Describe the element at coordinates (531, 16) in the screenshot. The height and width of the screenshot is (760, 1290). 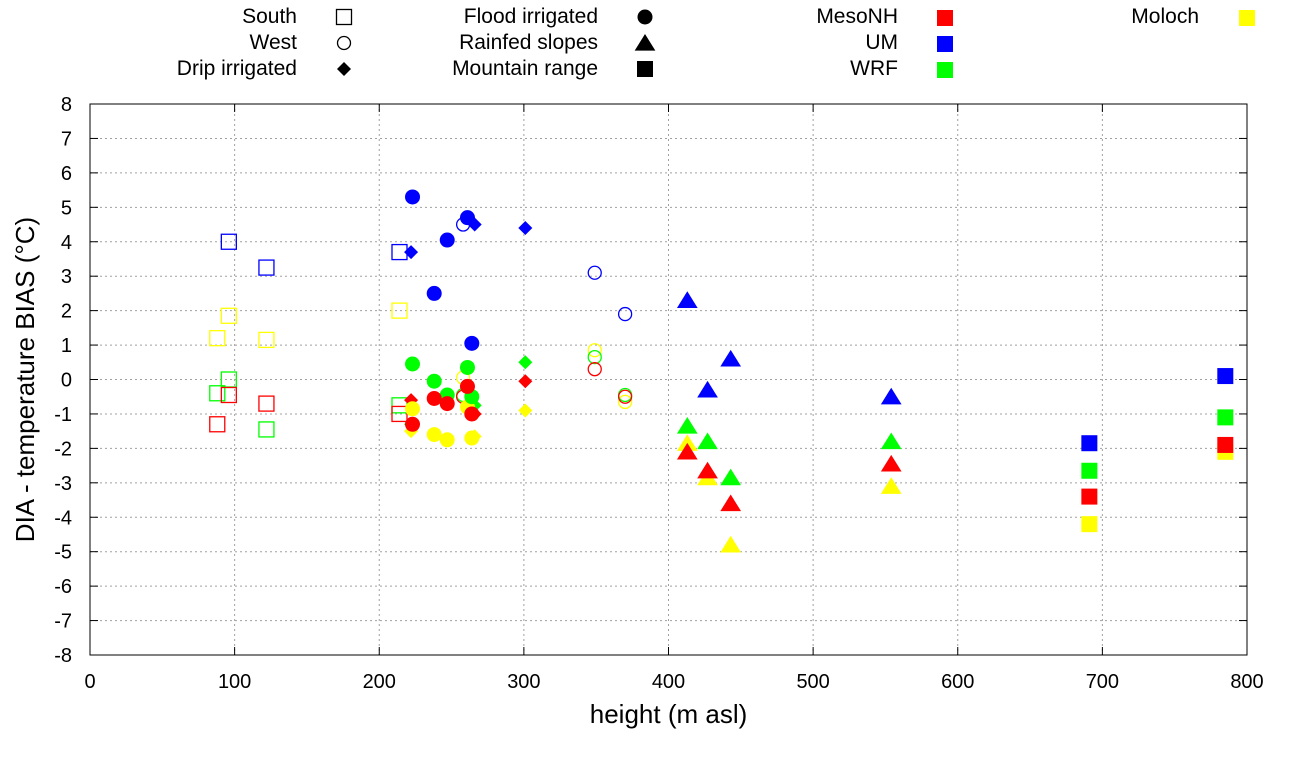
I see `legend-label: Flood irrigated` at that location.